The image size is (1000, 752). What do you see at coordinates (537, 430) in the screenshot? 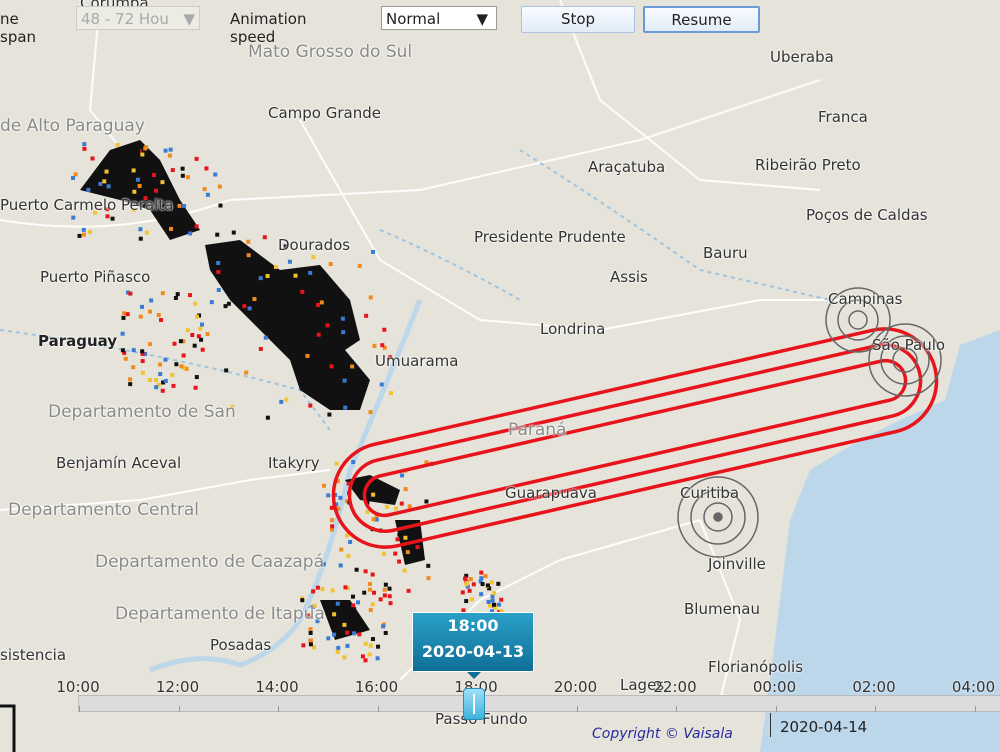
I see `map-label: Paraná` at bounding box center [537, 430].